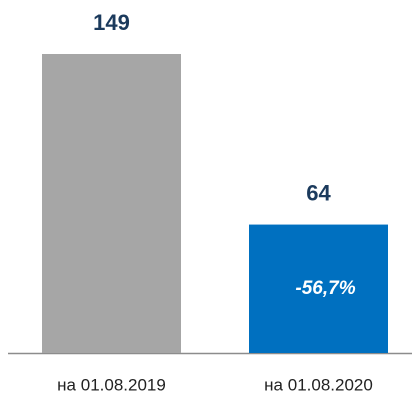  Describe the element at coordinates (111, 22) in the screenshot. I see `value-label: 149` at that location.